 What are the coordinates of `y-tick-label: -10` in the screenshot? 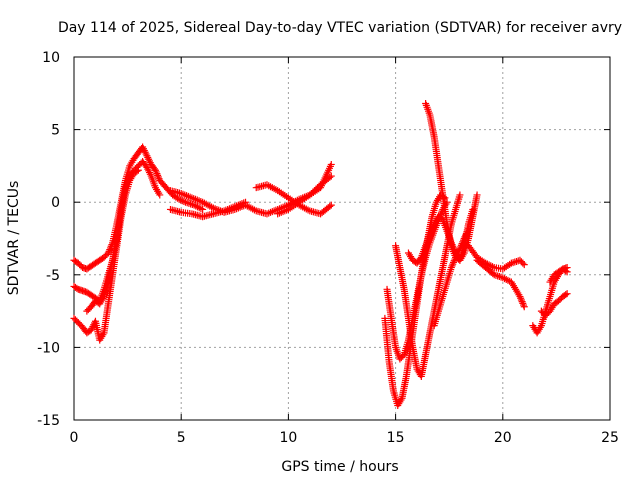 It's located at (48, 348).